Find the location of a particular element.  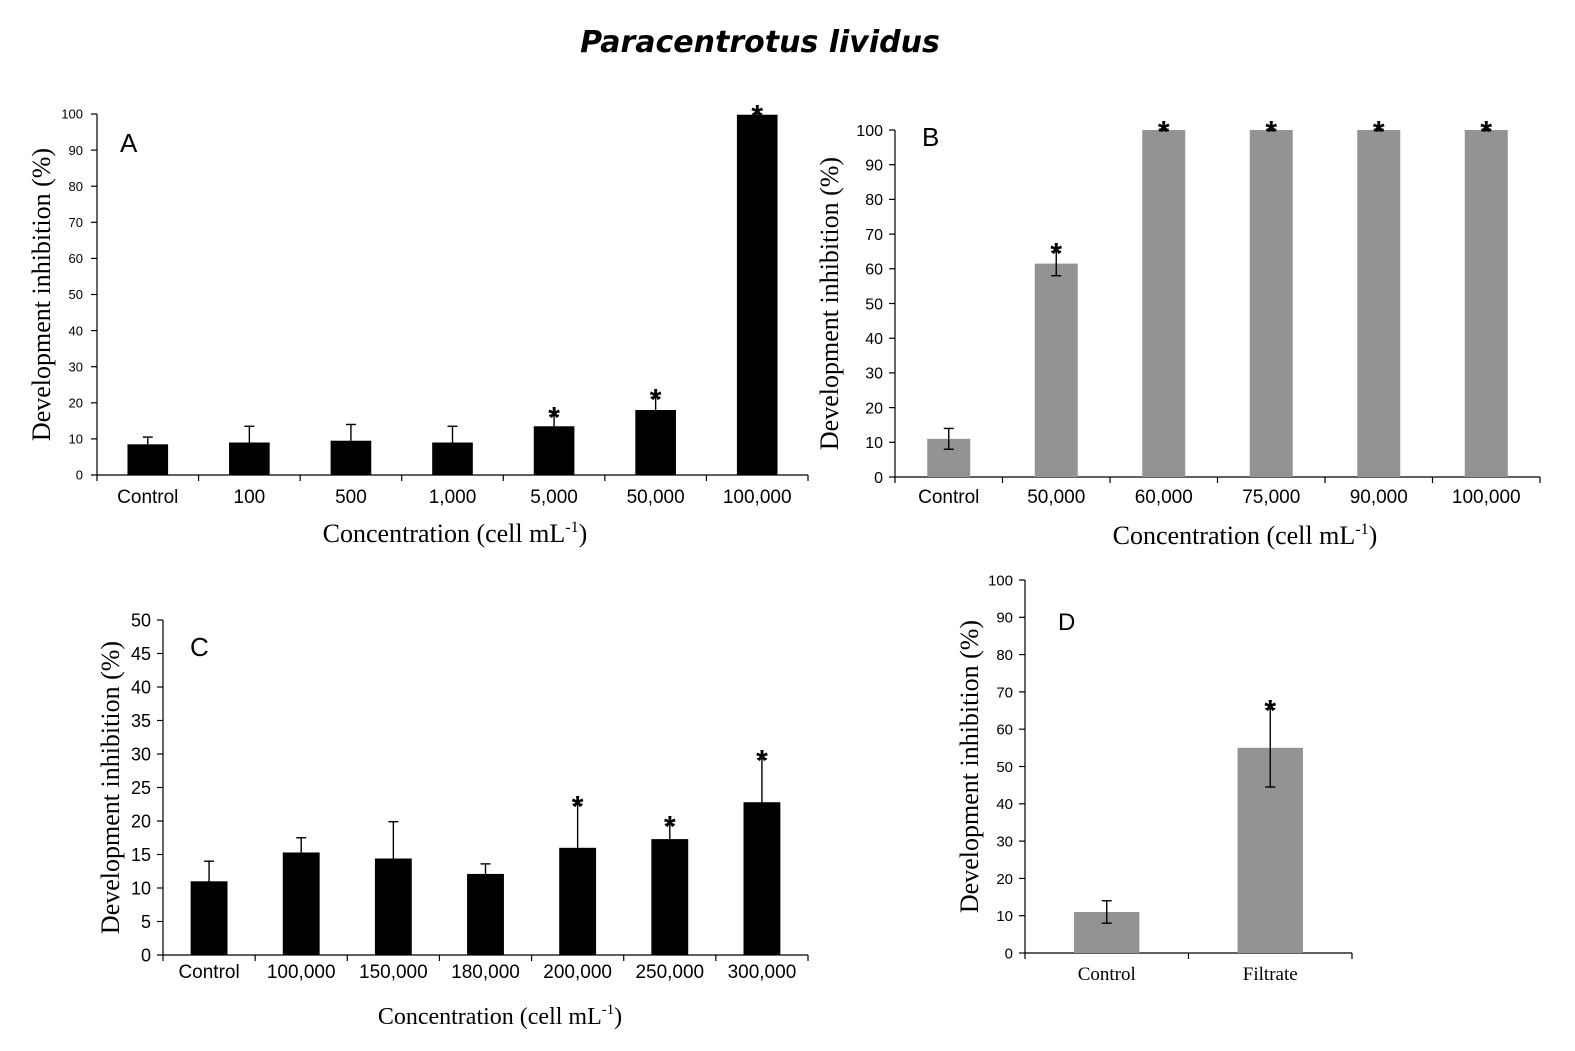

y-tick-label: 35 is located at coordinates (141, 721).